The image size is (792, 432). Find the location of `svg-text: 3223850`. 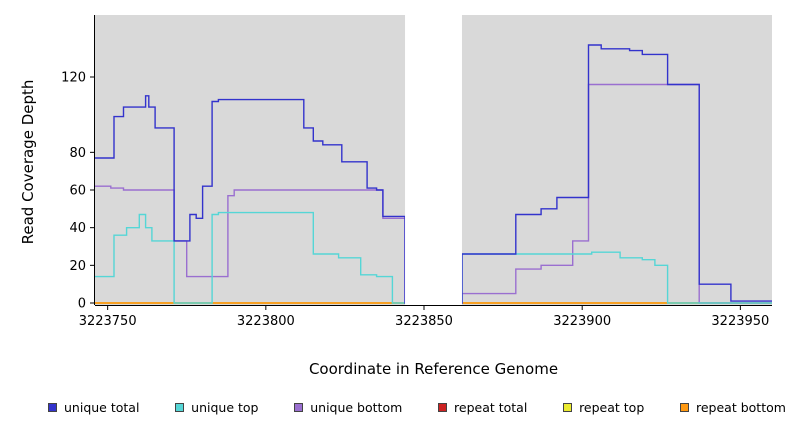

svg-text: 3223850 is located at coordinates (424, 321).